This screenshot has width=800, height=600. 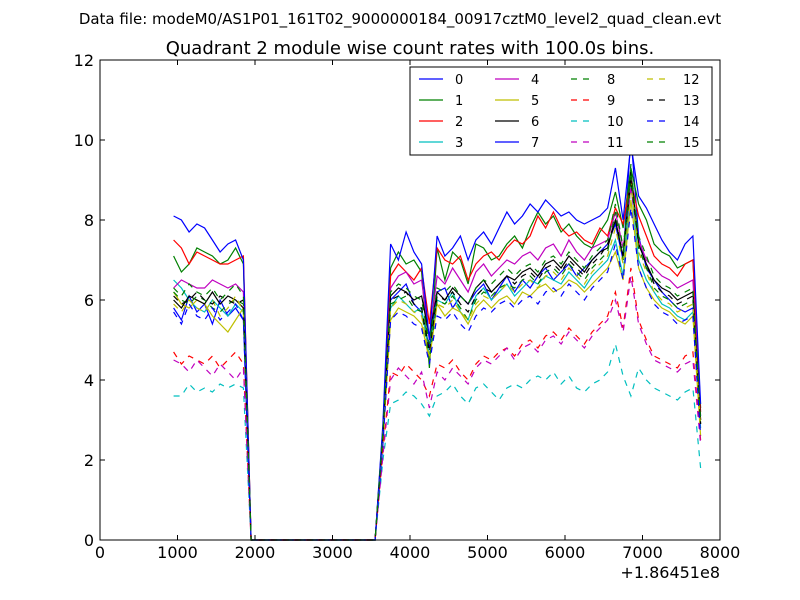 I want to click on y-tick-label-1: 2, so click(x=89, y=460).